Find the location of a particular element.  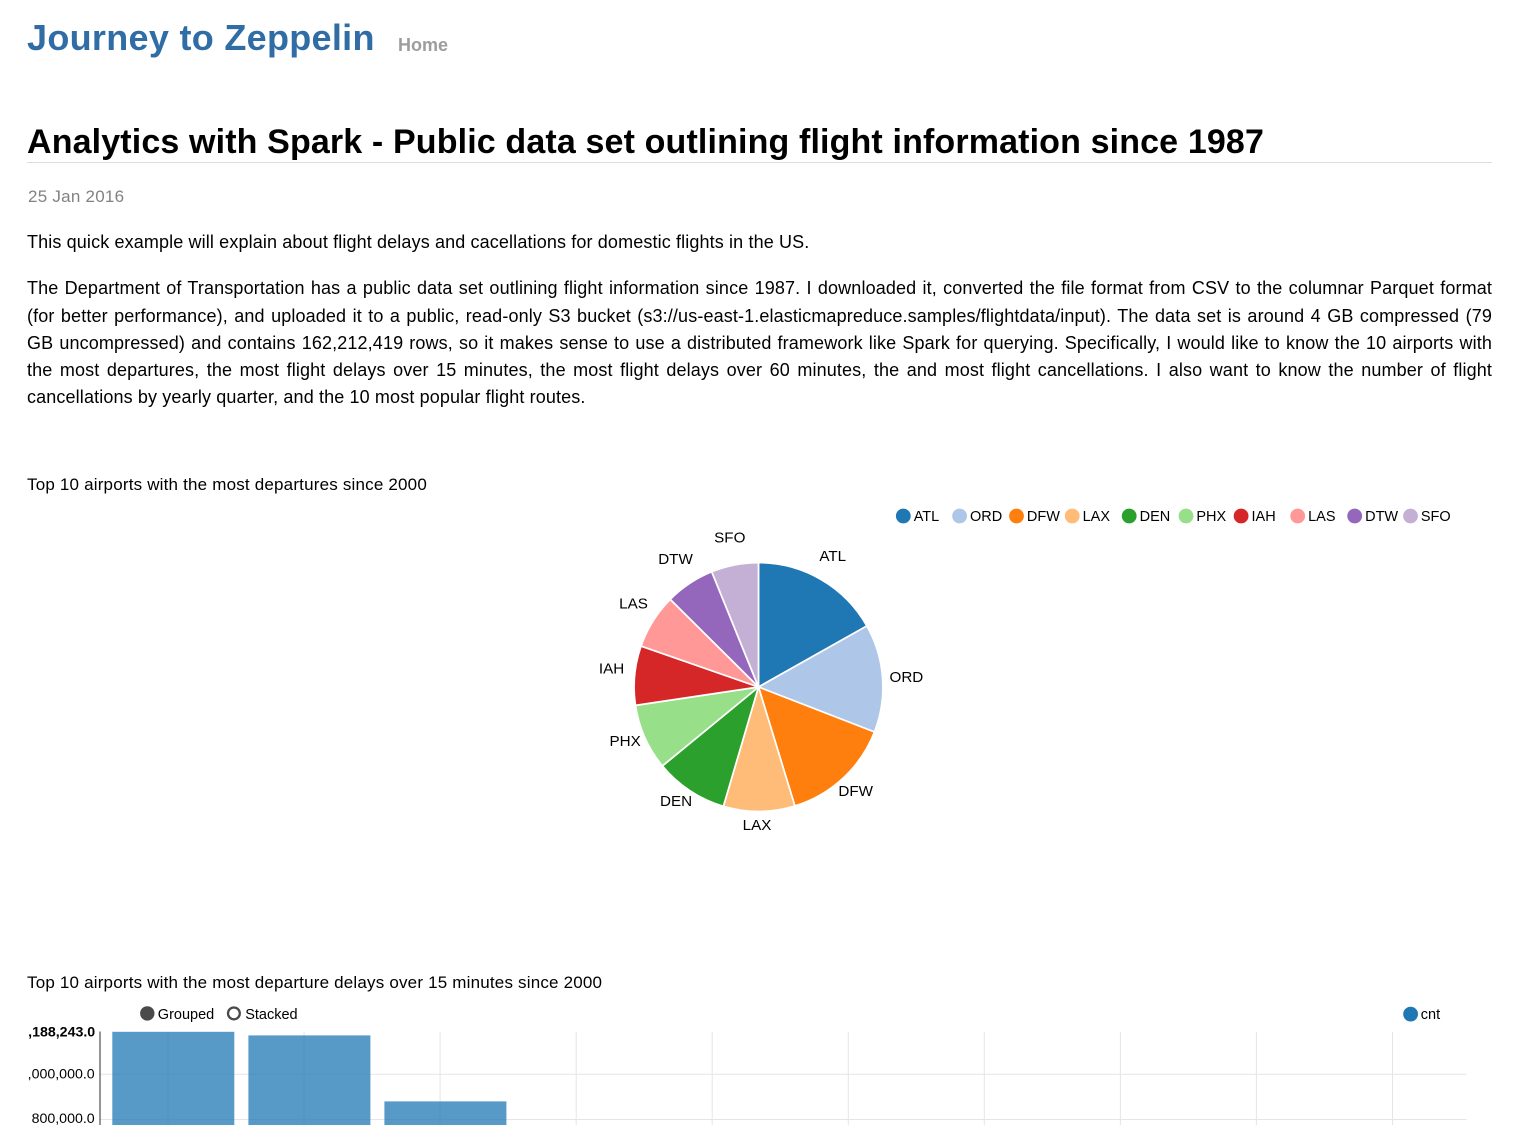

svg-text: ,000,000.0 is located at coordinates (61, 1075).